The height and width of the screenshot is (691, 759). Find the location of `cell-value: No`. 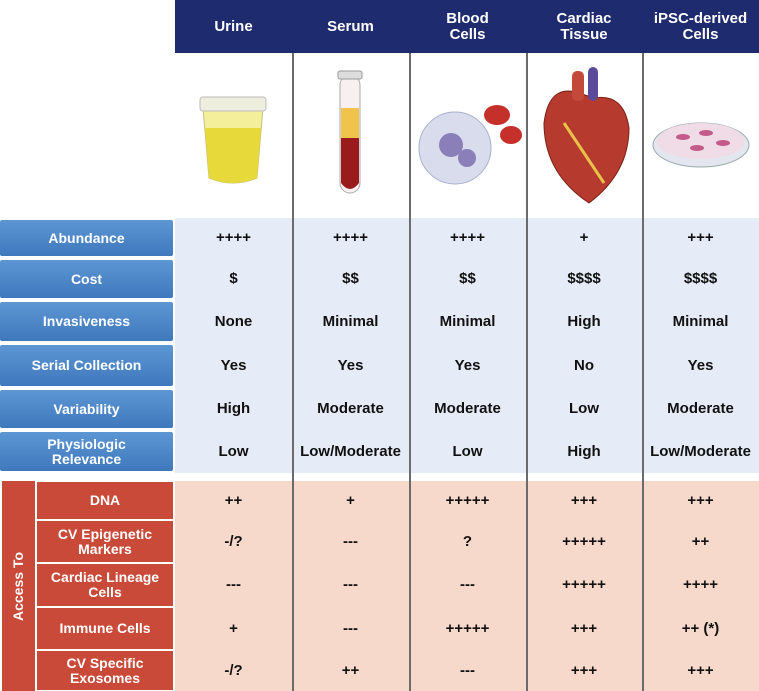

cell-value: No is located at coordinates (584, 365).